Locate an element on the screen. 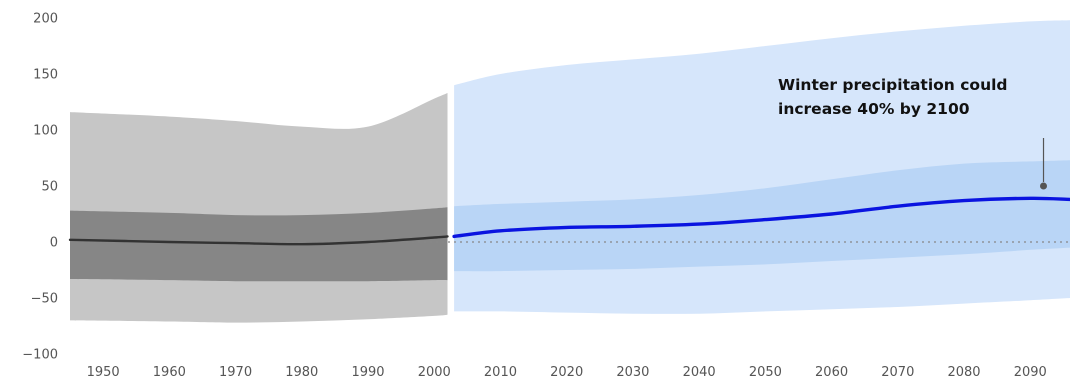  y-tick-label: −100 is located at coordinates (40, 355).